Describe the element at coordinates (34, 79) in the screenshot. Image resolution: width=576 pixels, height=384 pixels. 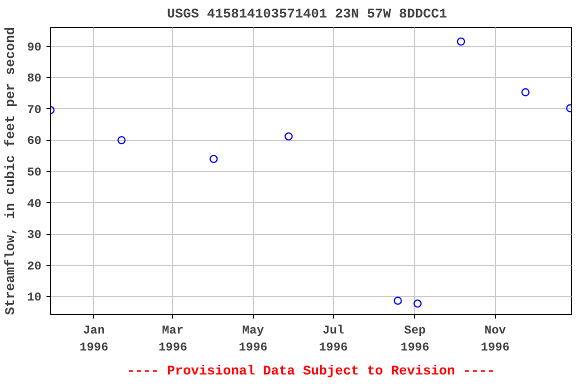
I see `y-tick-label: 80` at that location.